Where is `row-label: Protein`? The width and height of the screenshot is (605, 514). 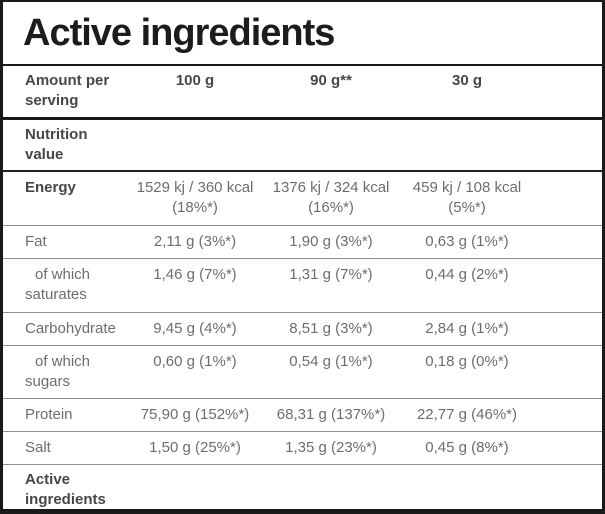 row-label: Protein is located at coordinates (49, 414).